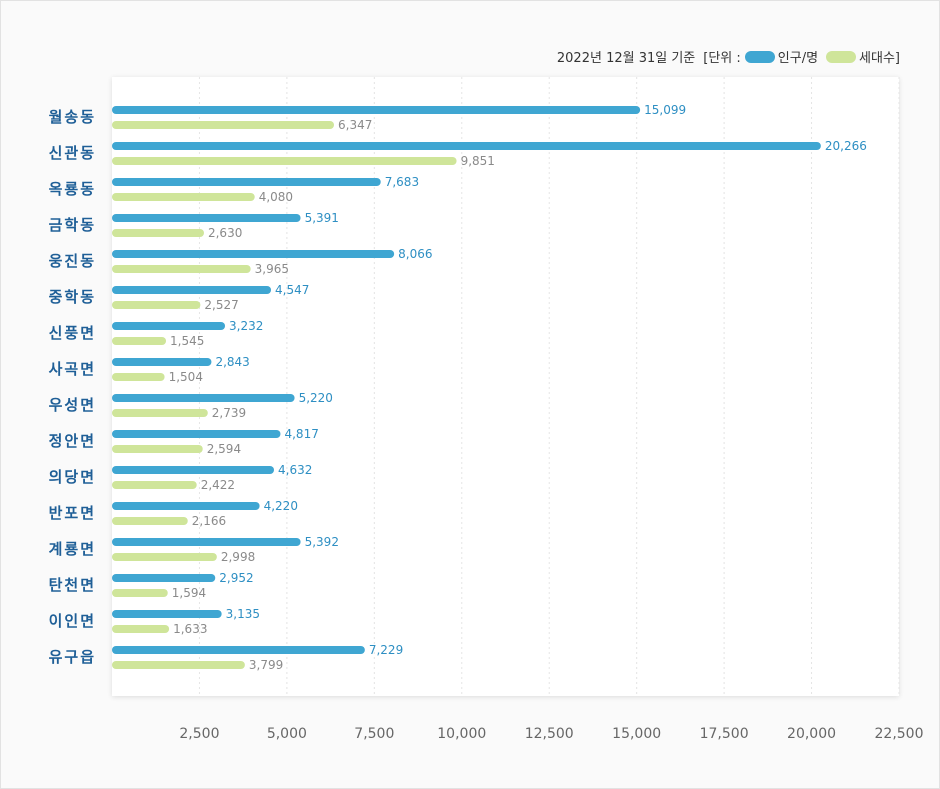 The width and height of the screenshot is (940, 789). Describe the element at coordinates (72, 621) in the screenshot. I see `category-label: 이인면` at that location.